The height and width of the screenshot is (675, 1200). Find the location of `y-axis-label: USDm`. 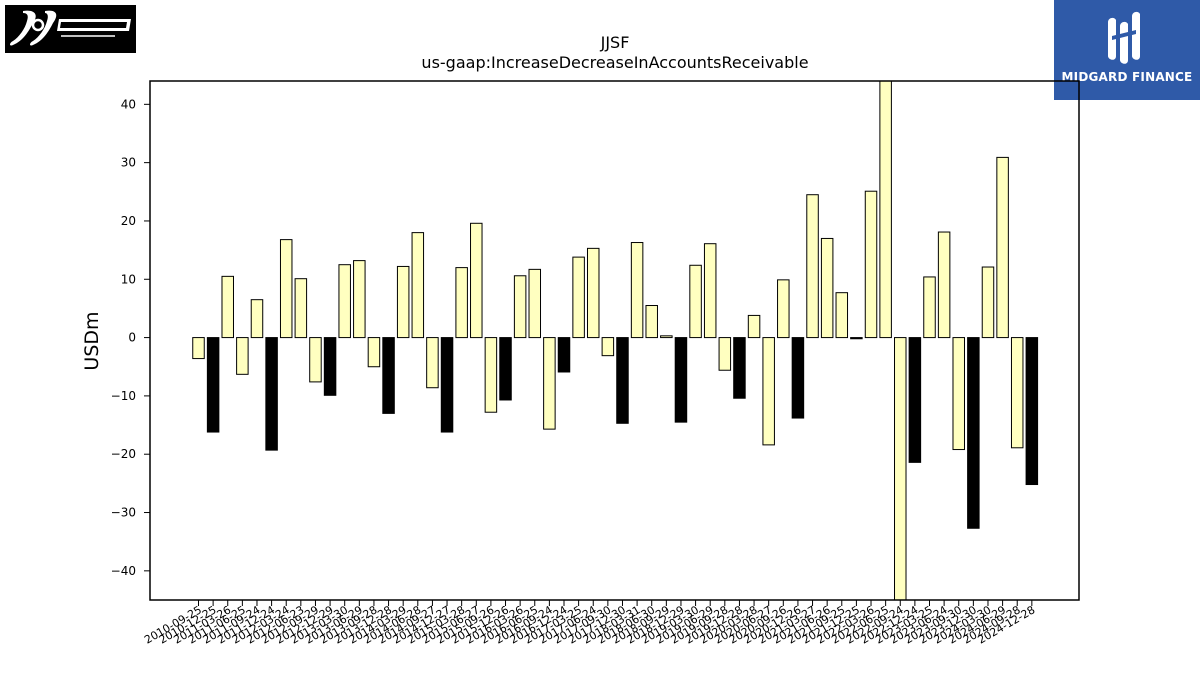

y-axis-label: USDm is located at coordinates (92, 340).